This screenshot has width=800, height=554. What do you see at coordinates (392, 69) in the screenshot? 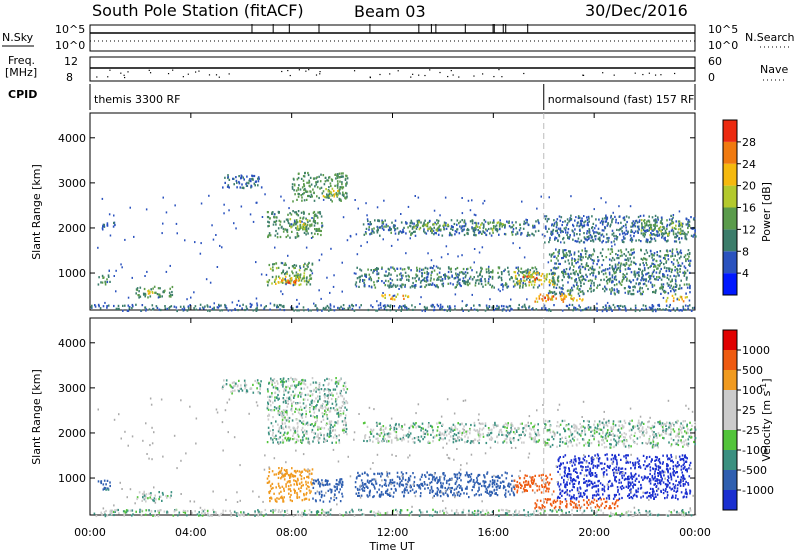
I see `freq-panel` at bounding box center [392, 69].